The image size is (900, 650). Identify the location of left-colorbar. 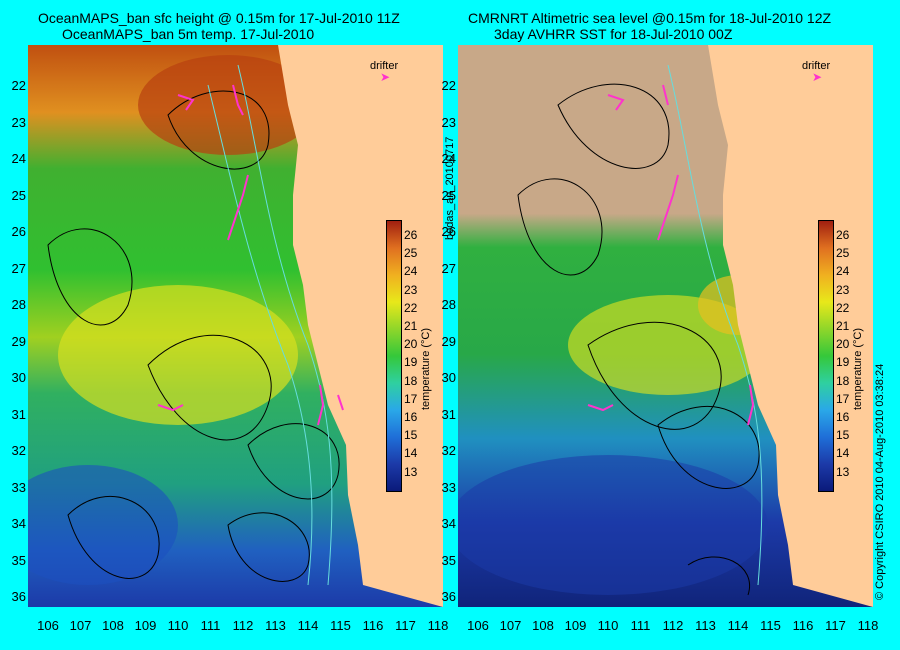
(394, 356).